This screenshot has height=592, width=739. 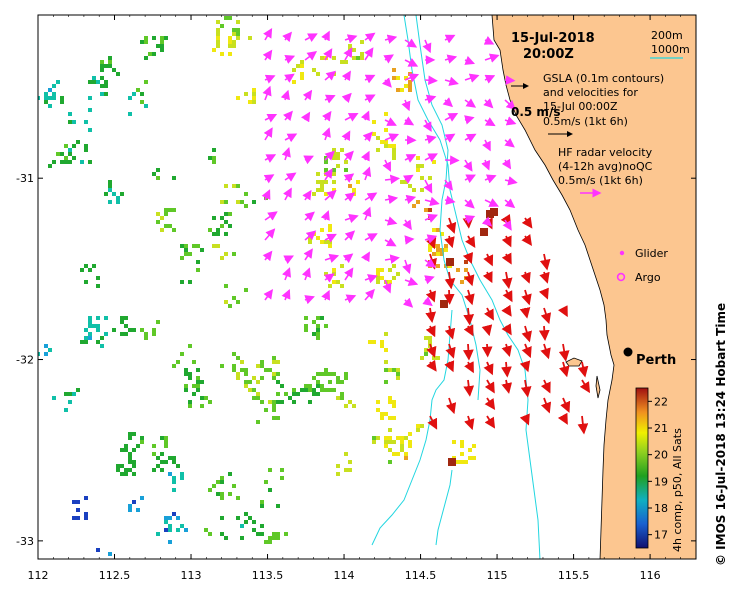 I want to click on gsla-legend-line3: 15-Jul 00:00Z, so click(x=580, y=106).